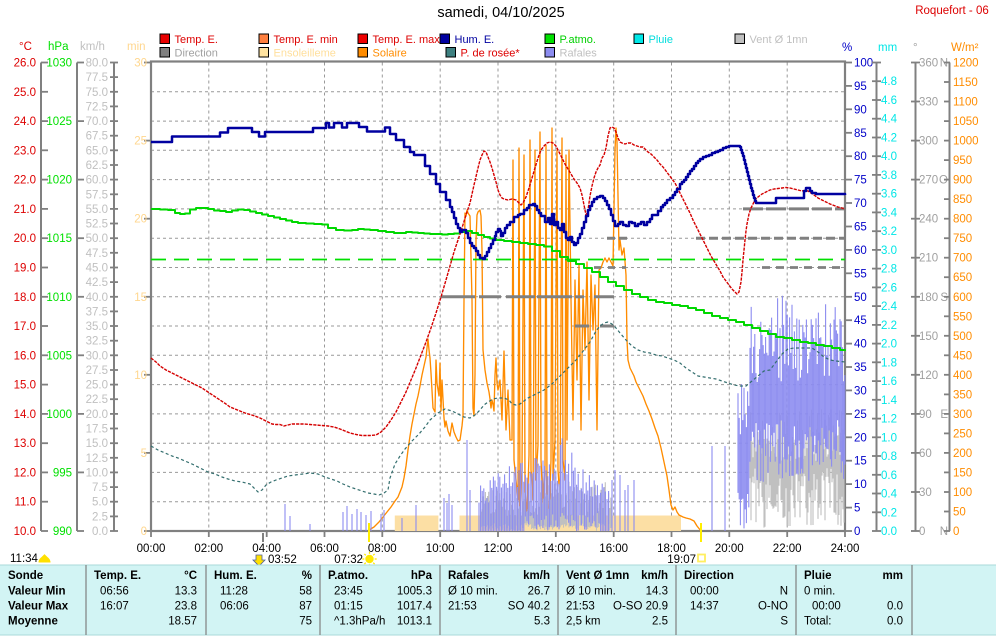 The height and width of the screenshot is (637, 996). Describe the element at coordinates (928, 220) in the screenshot. I see `svg-text: 240` at that location.